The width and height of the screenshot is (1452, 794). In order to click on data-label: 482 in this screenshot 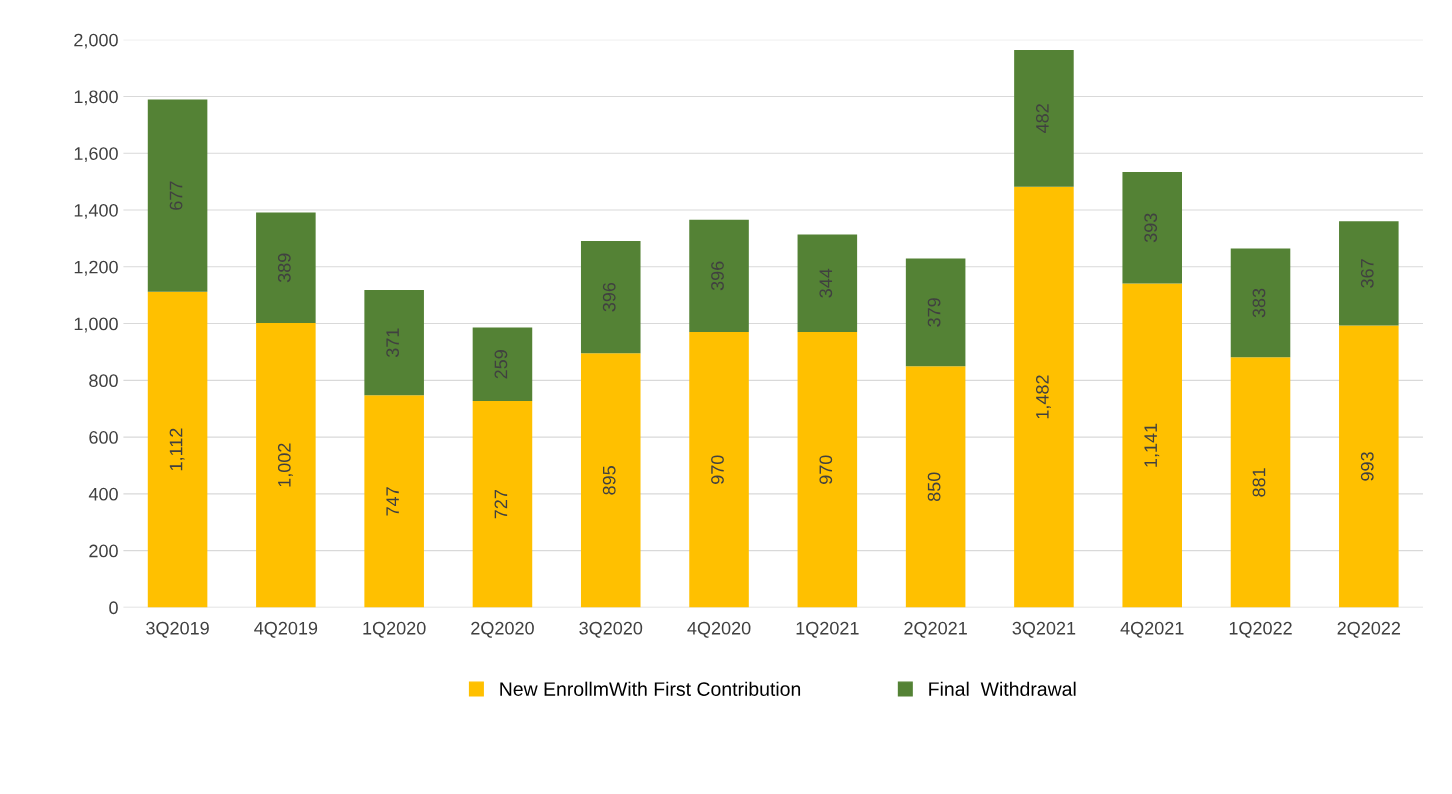, I will do `click(1042, 118)`.